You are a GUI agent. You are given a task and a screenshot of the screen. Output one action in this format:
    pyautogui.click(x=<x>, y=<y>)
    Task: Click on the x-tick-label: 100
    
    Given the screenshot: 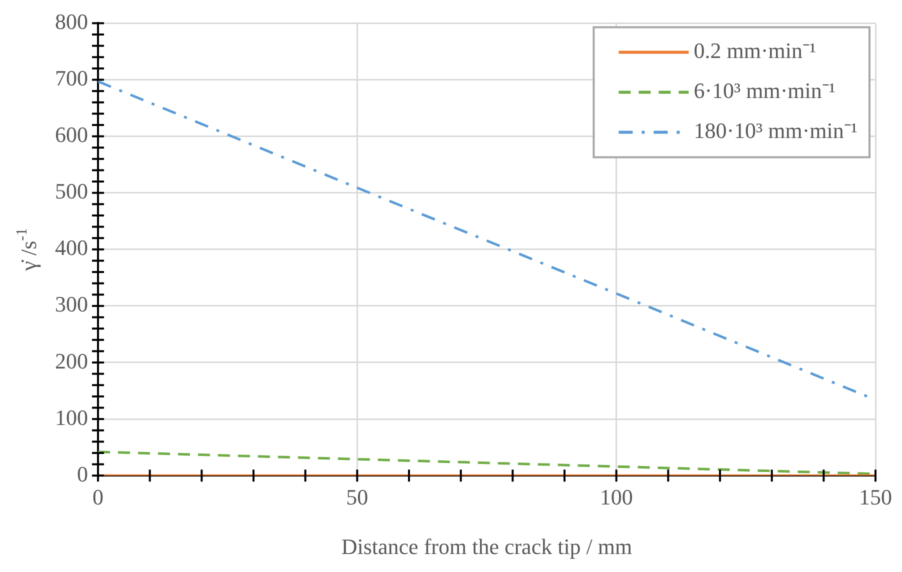 What is the action you would take?
    pyautogui.click(x=616, y=497)
    